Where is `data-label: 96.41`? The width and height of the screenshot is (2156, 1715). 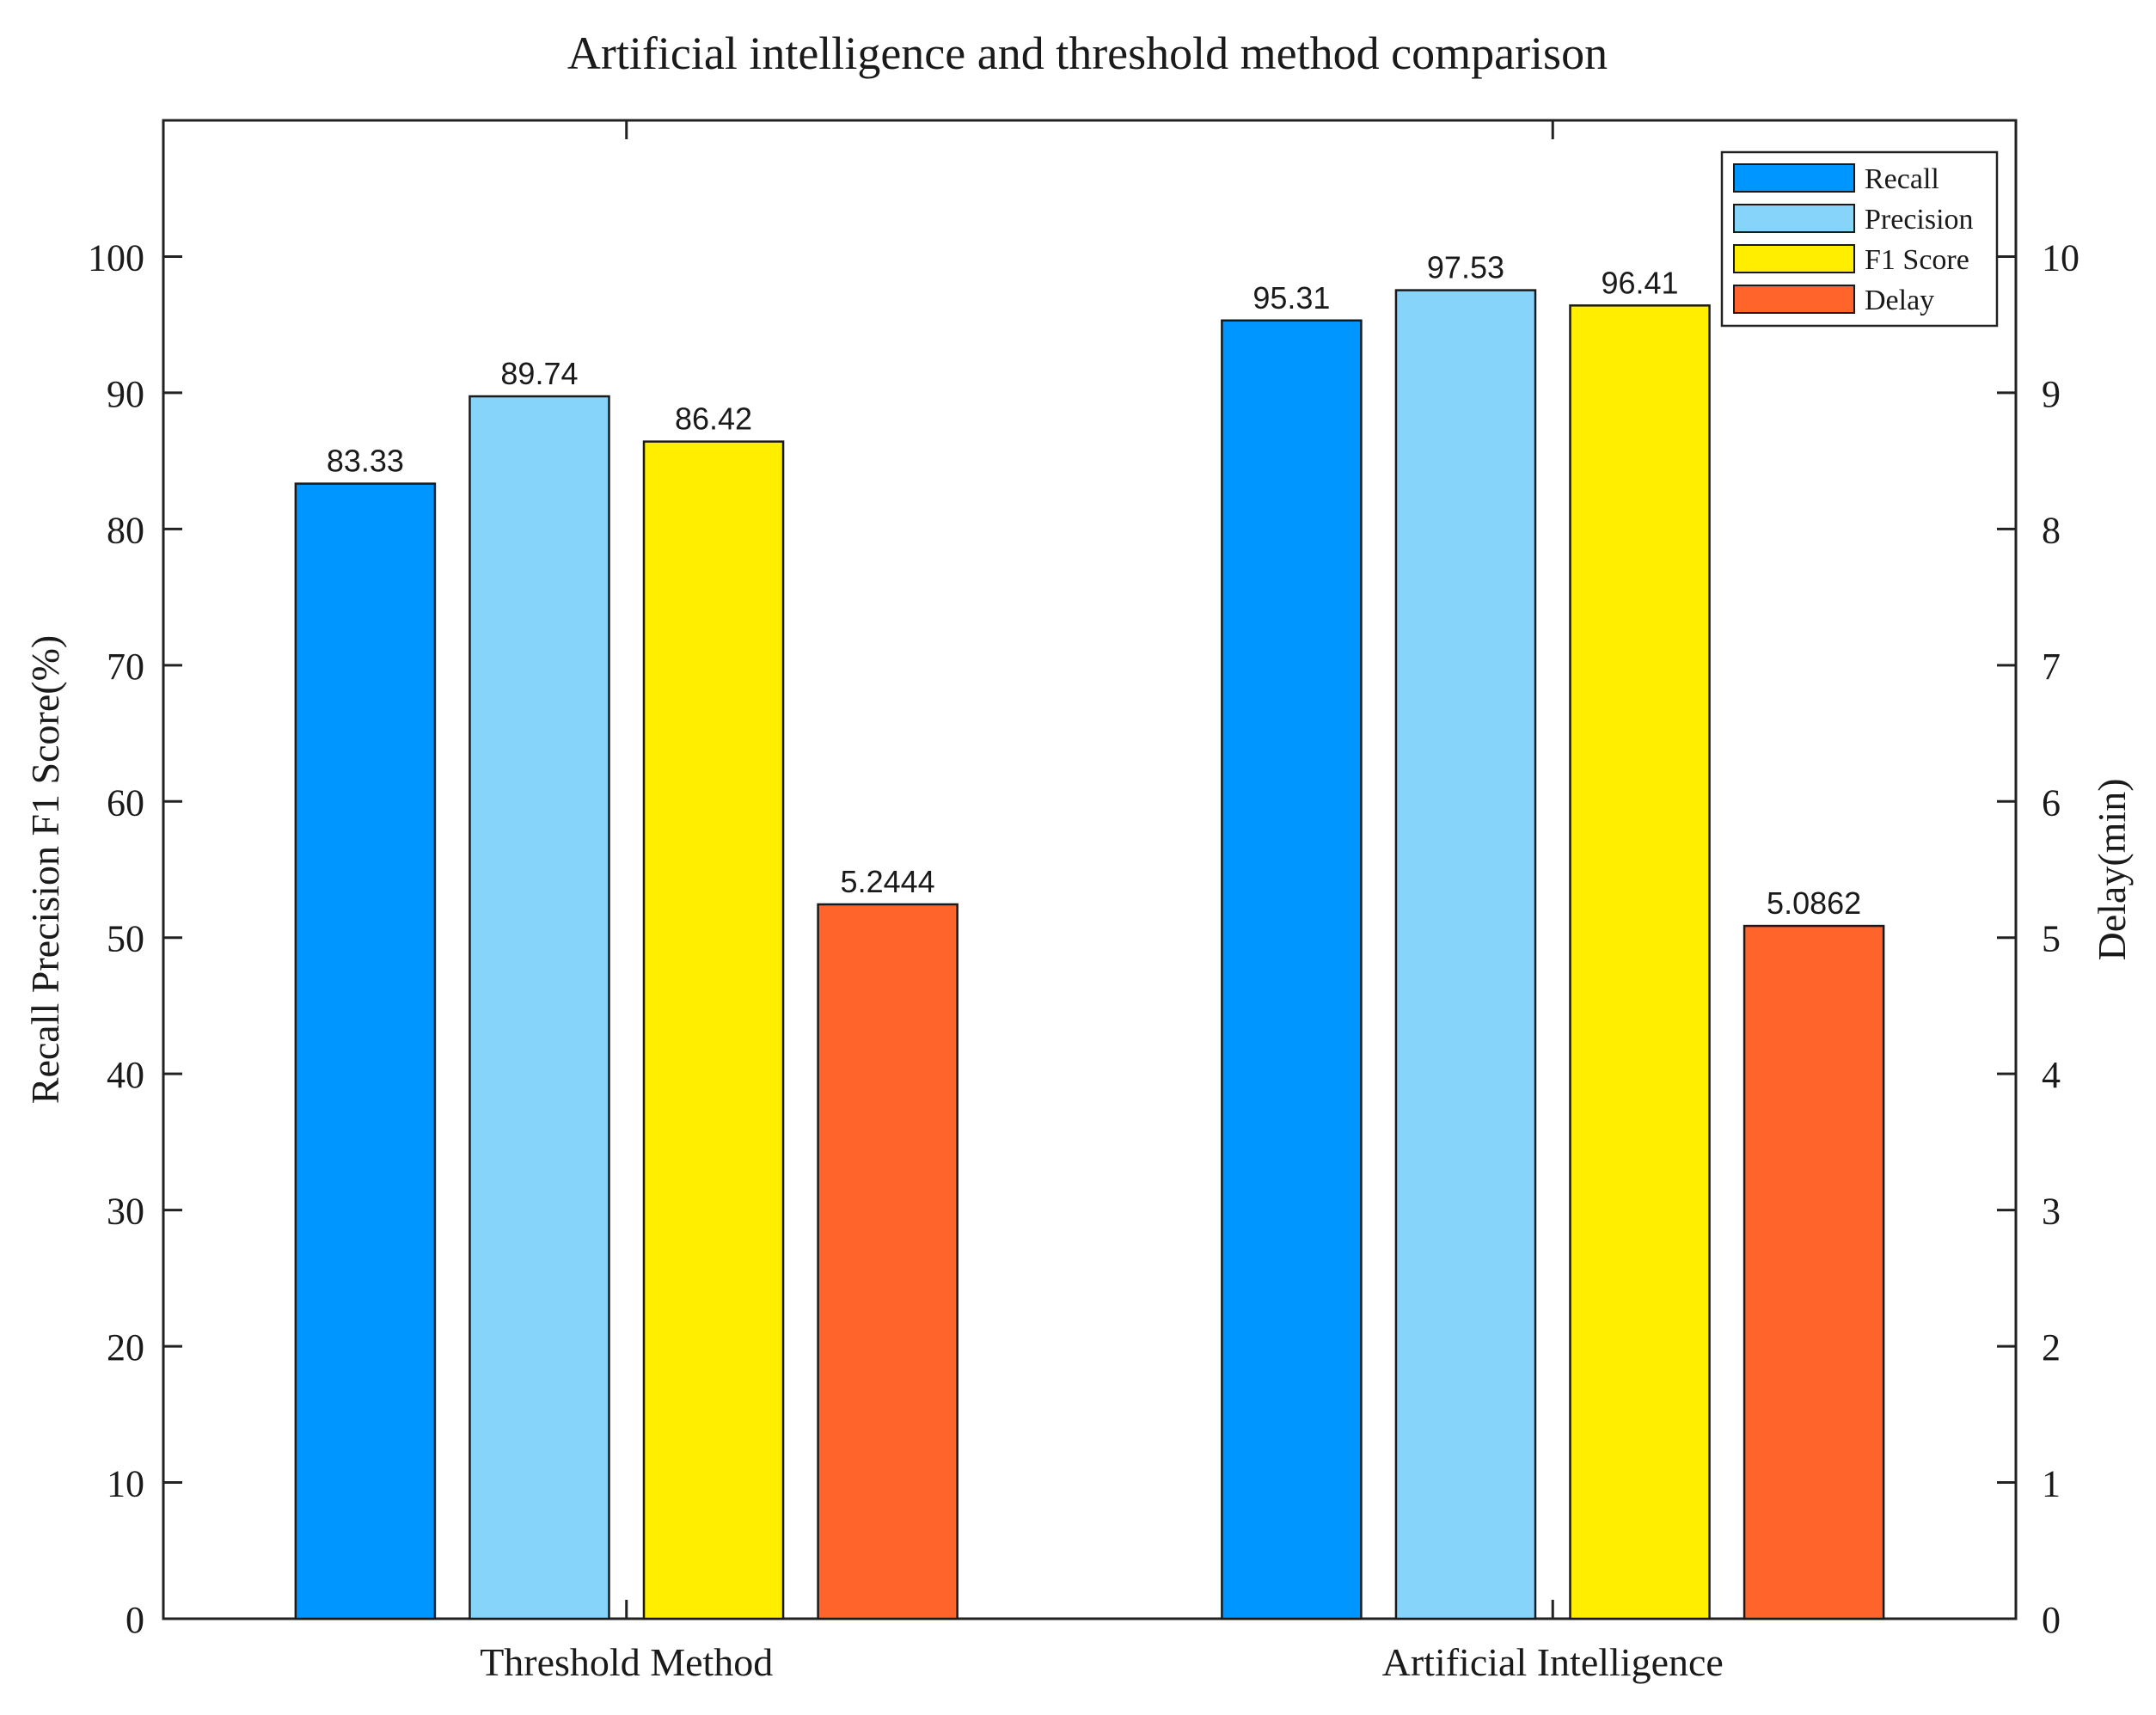 data-label: 96.41 is located at coordinates (1639, 282).